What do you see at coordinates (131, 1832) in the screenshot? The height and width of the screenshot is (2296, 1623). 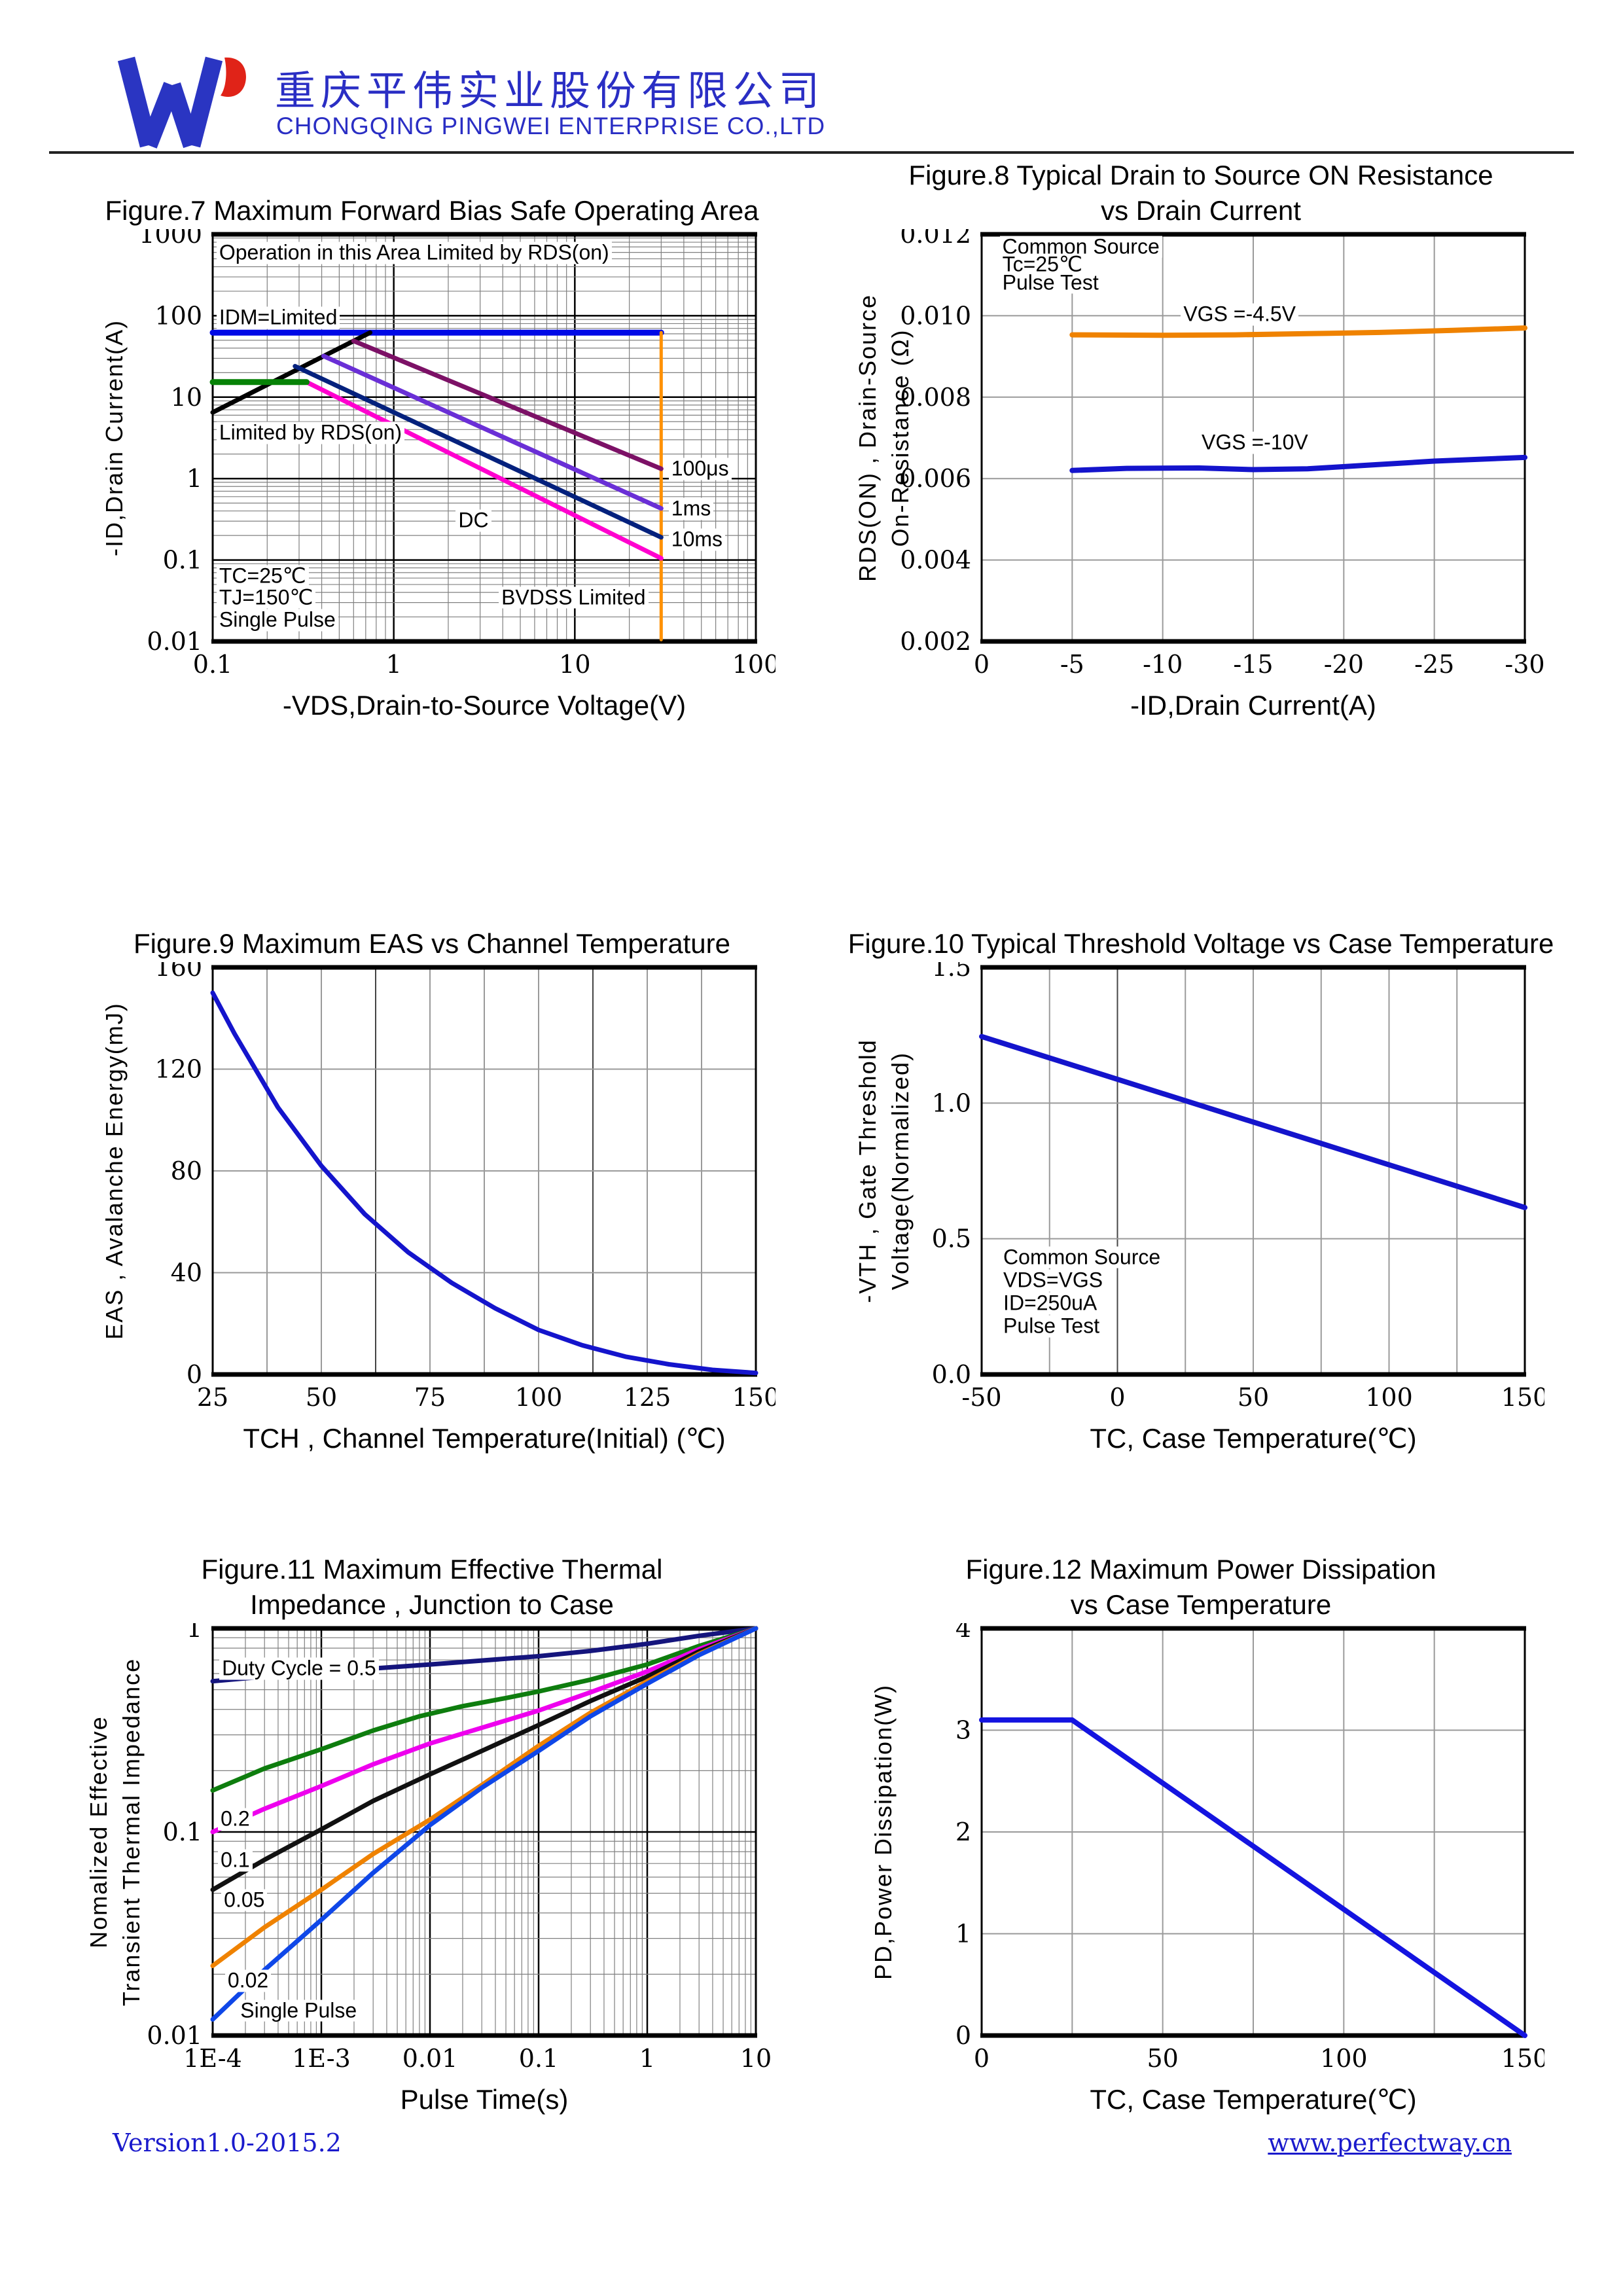 I see `svg-text: Transient Thermal Impedance` at bounding box center [131, 1832].